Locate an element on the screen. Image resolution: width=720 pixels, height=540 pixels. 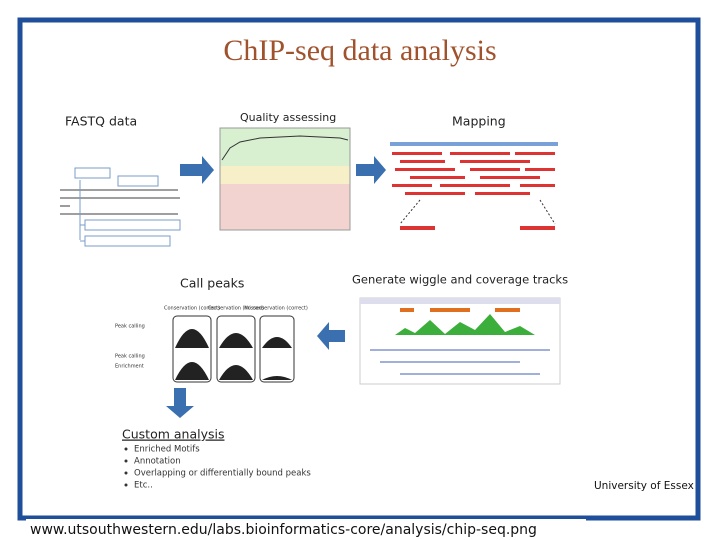
bullet-text: Enriched Motifs is located at coordinates (167, 450).